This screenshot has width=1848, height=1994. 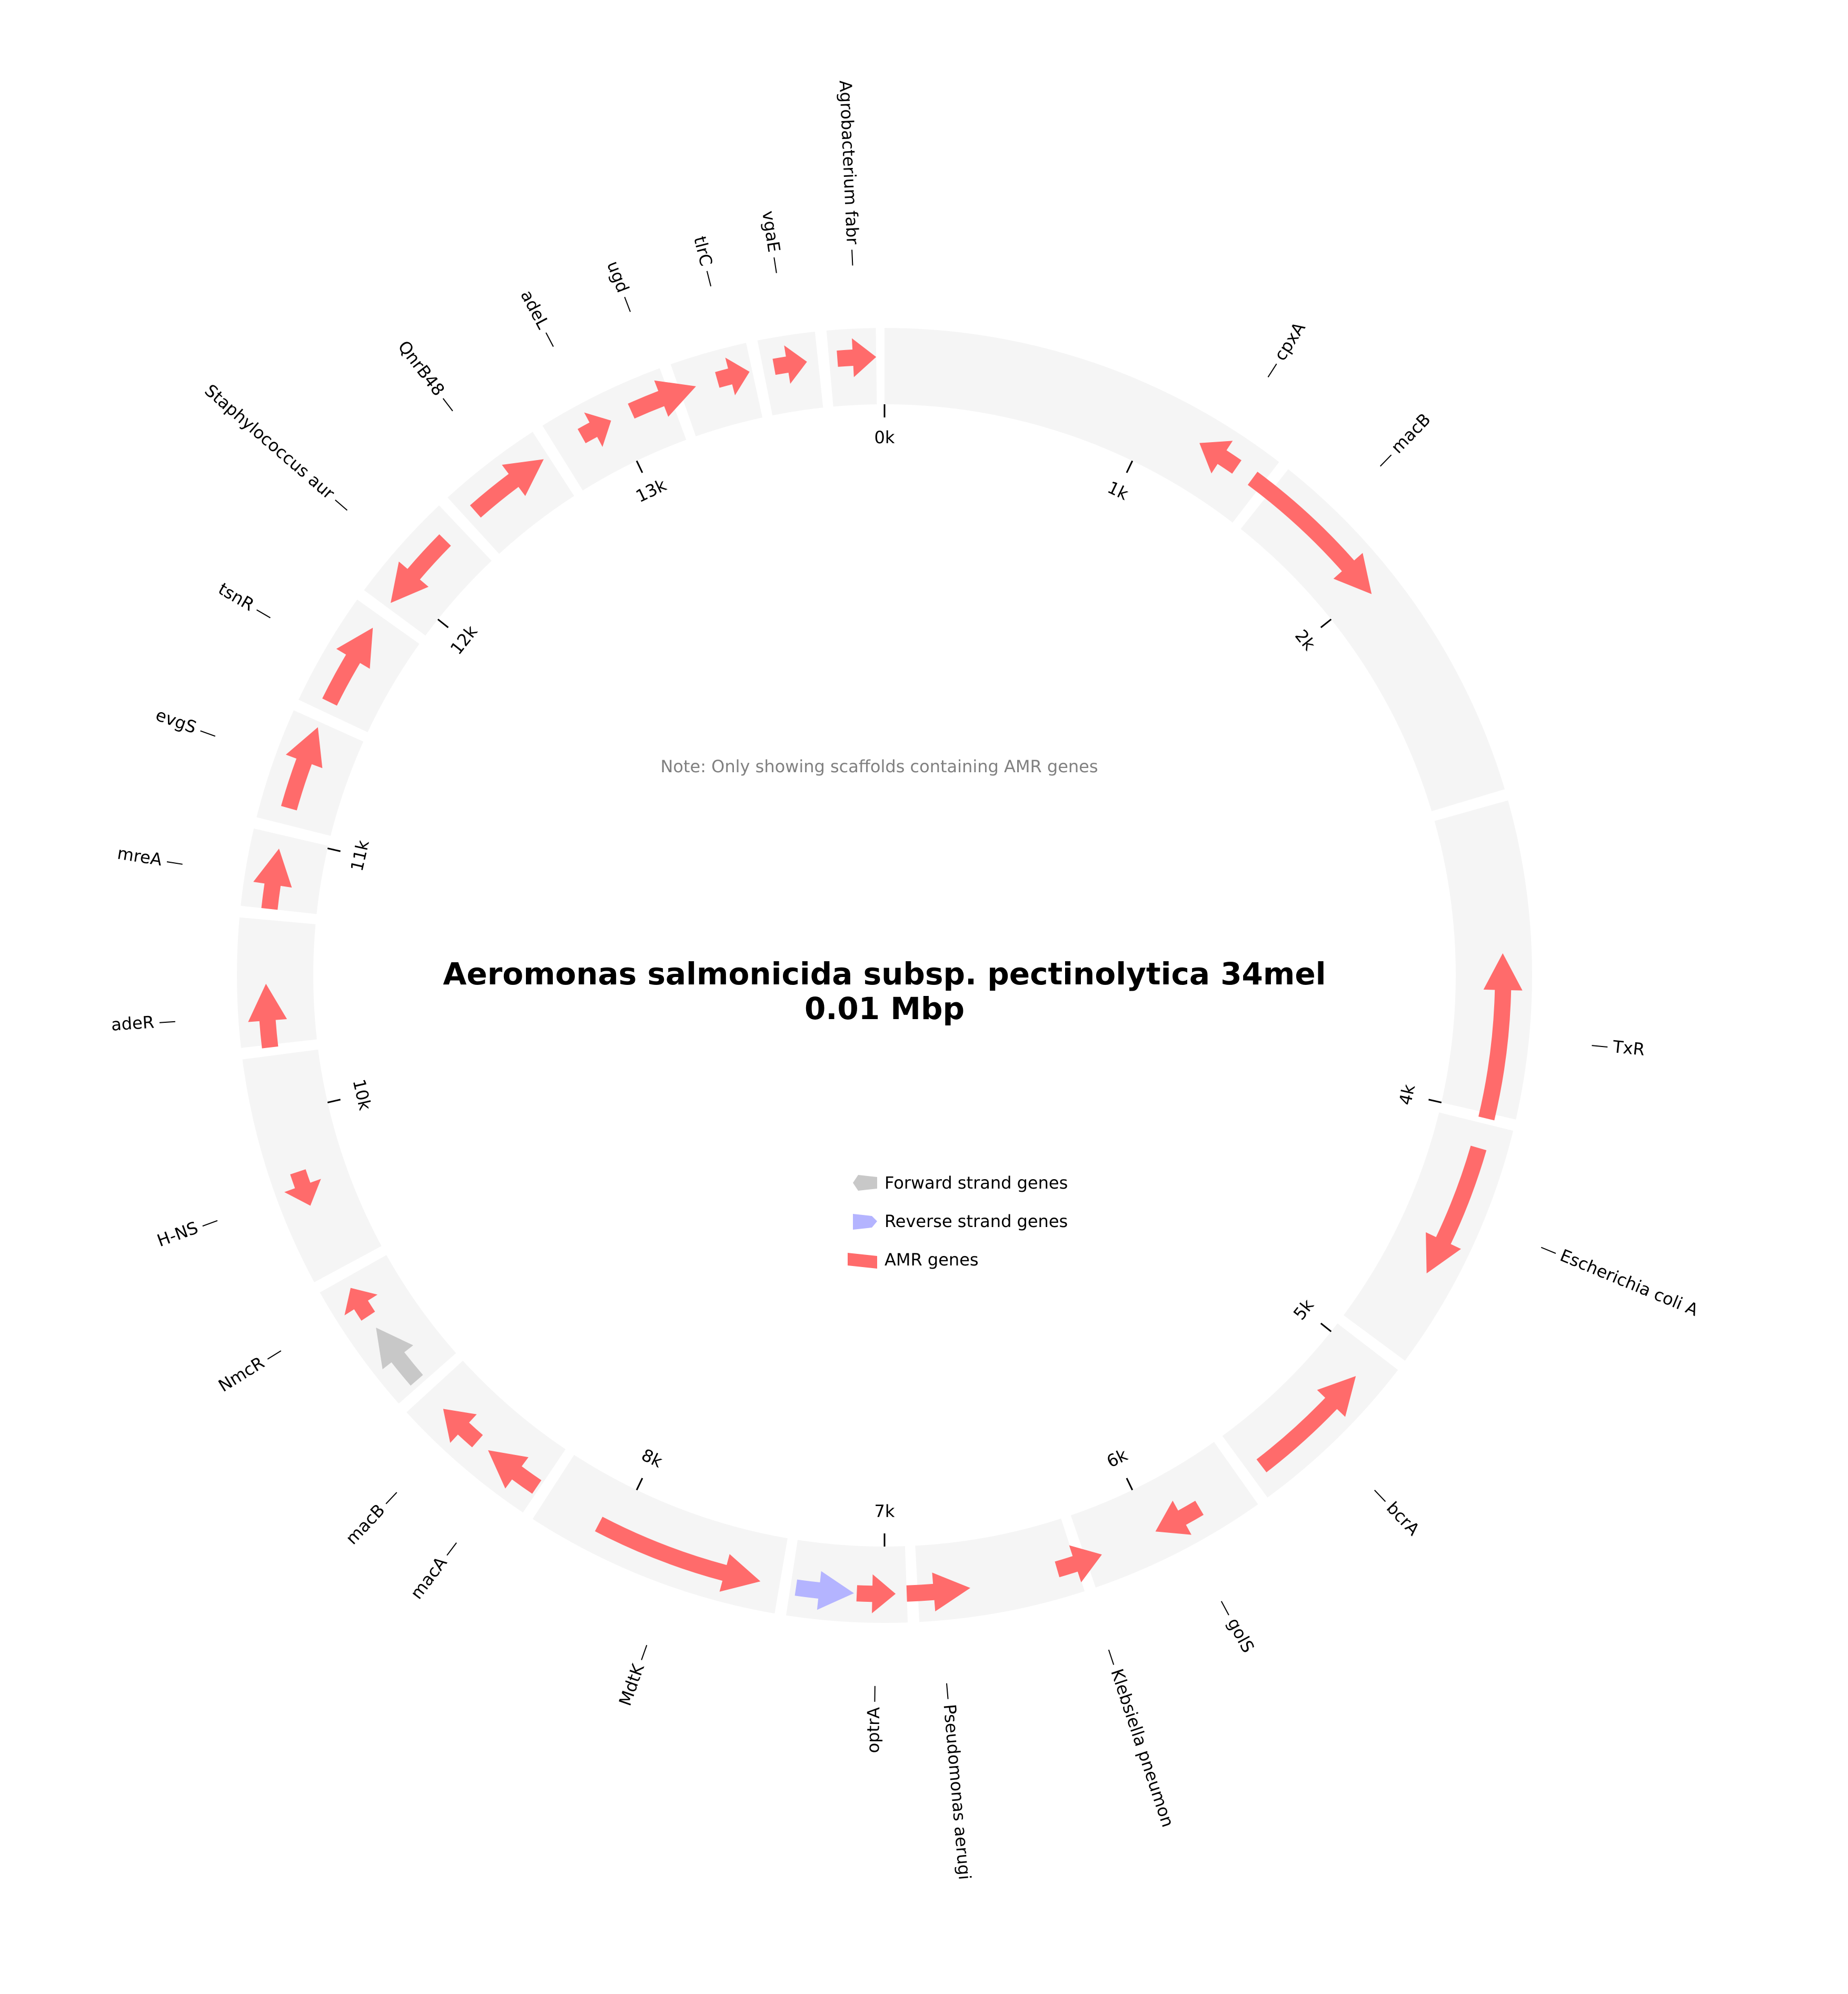 What do you see at coordinates (865, 1222) in the screenshot?
I see `legend-swatch-reverse` at bounding box center [865, 1222].